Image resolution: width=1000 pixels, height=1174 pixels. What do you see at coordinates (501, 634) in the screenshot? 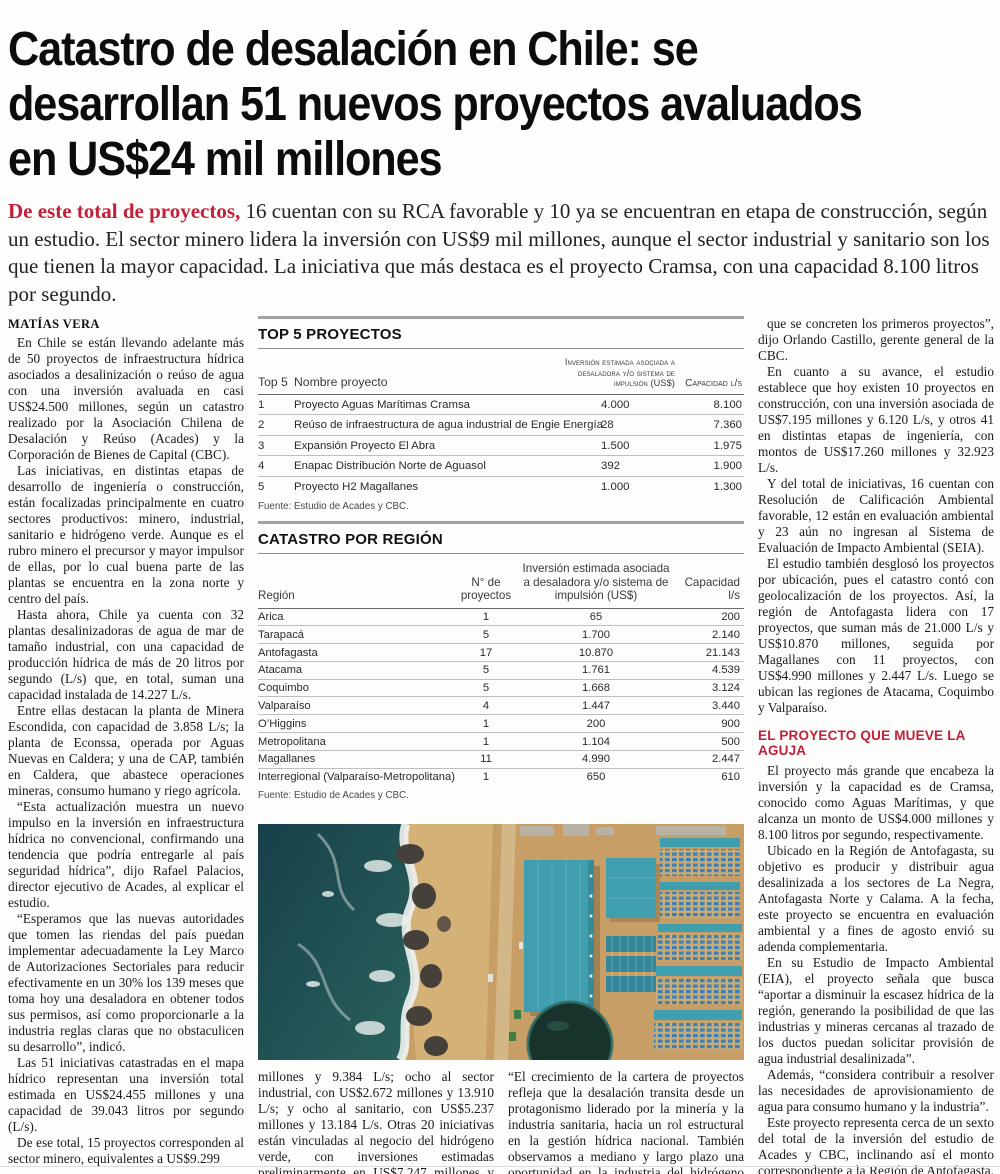
I see `table-row: Tarapacá 5 1.700 2.140` at bounding box center [501, 634].